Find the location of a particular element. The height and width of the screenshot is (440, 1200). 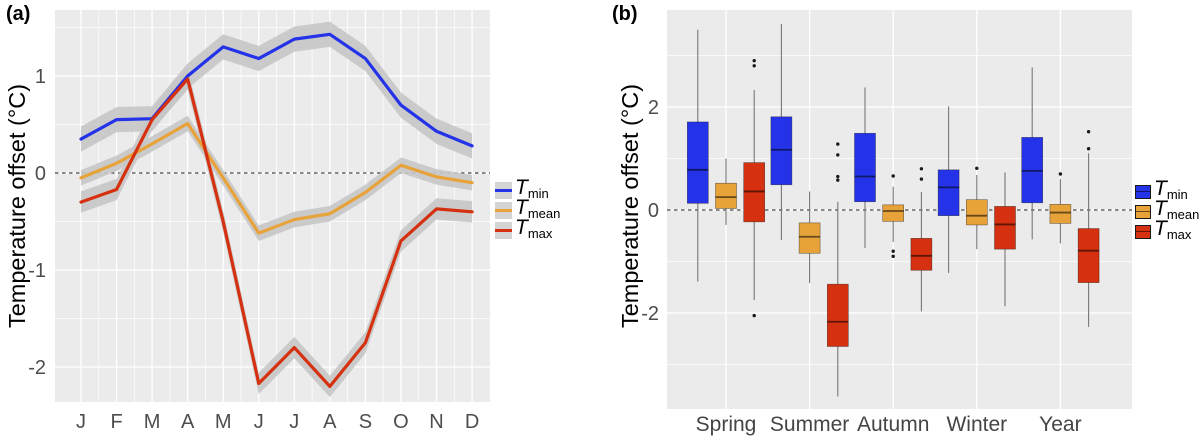

tmax-autumn-box is located at coordinates (921, 254).